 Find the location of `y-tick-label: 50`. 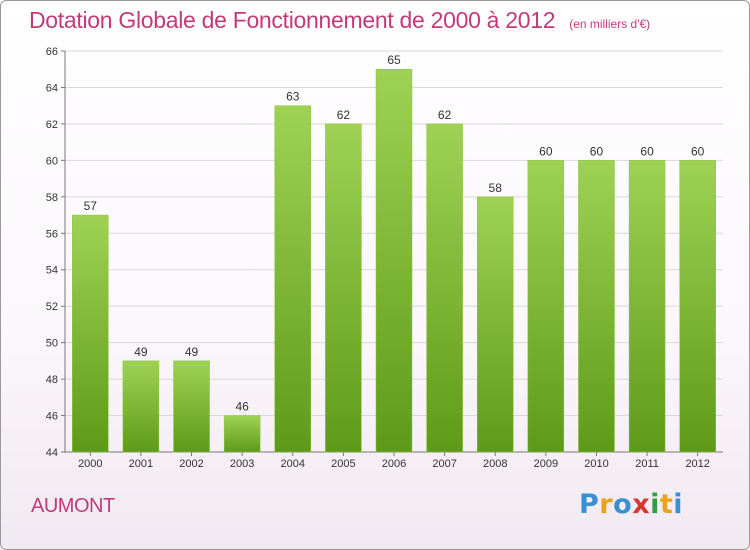

y-tick-label: 50 is located at coordinates (52, 344).